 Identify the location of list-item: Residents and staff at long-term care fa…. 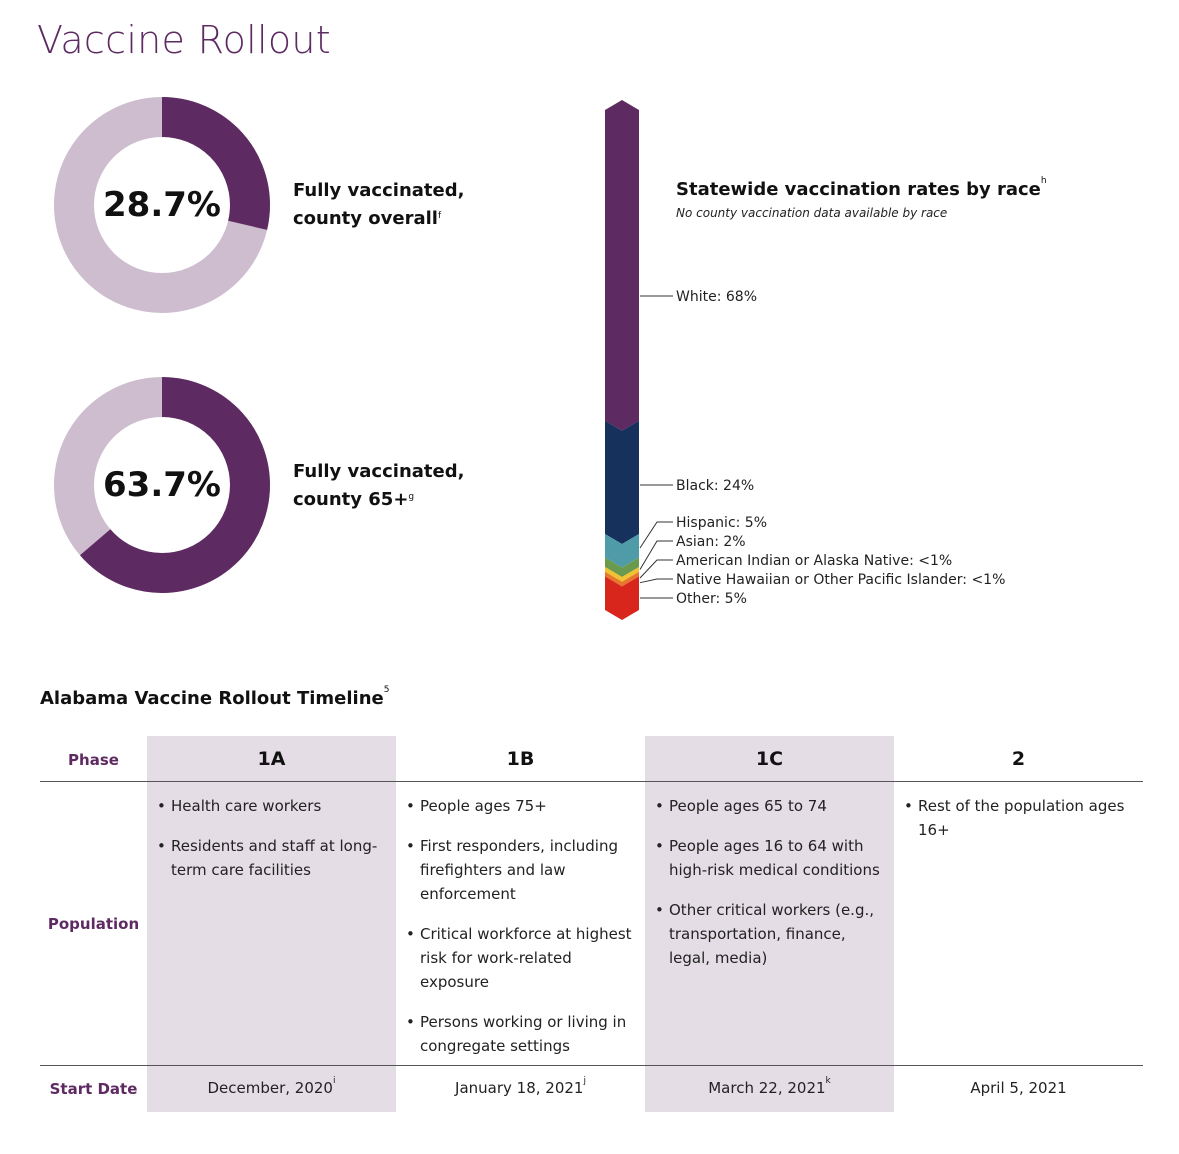
(271, 858).